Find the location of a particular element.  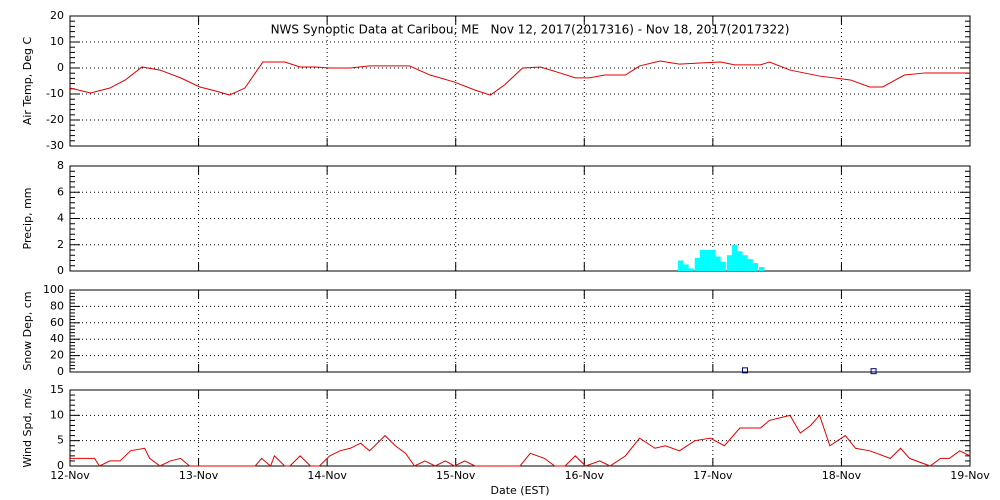

x-tick-label: 18-Nov is located at coordinates (842, 475).